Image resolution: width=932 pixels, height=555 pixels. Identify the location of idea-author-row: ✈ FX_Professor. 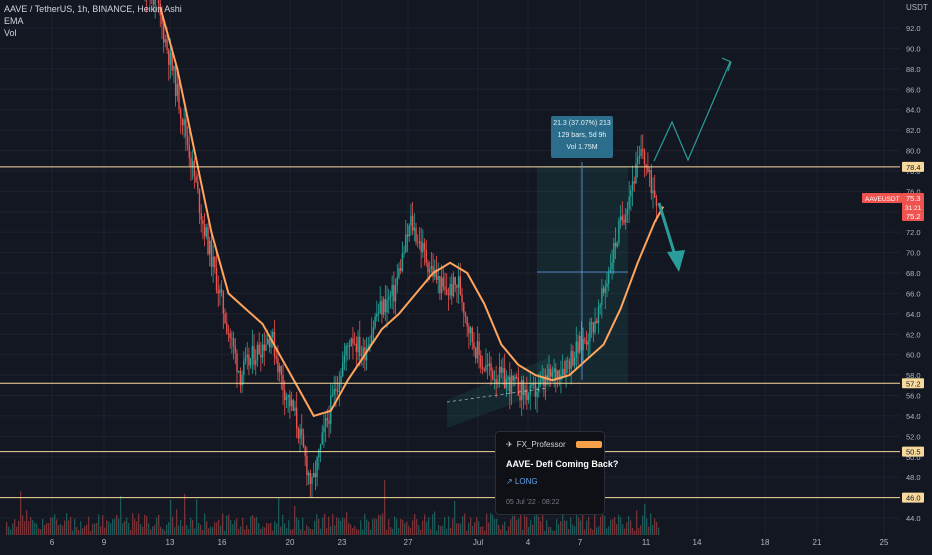
(554, 444).